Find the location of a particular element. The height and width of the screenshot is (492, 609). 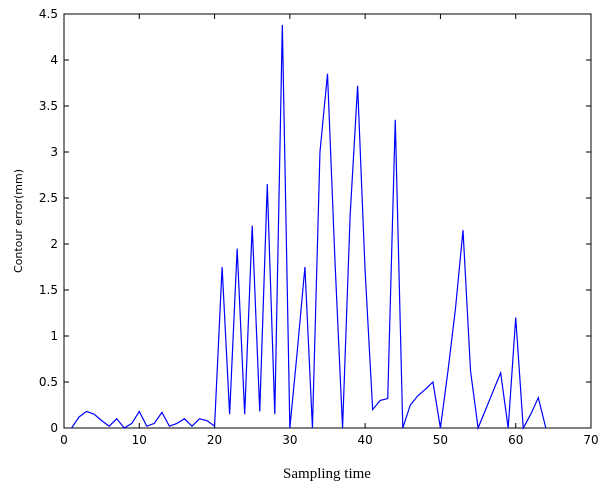

x-tick-label: 70 is located at coordinates (590, 440).